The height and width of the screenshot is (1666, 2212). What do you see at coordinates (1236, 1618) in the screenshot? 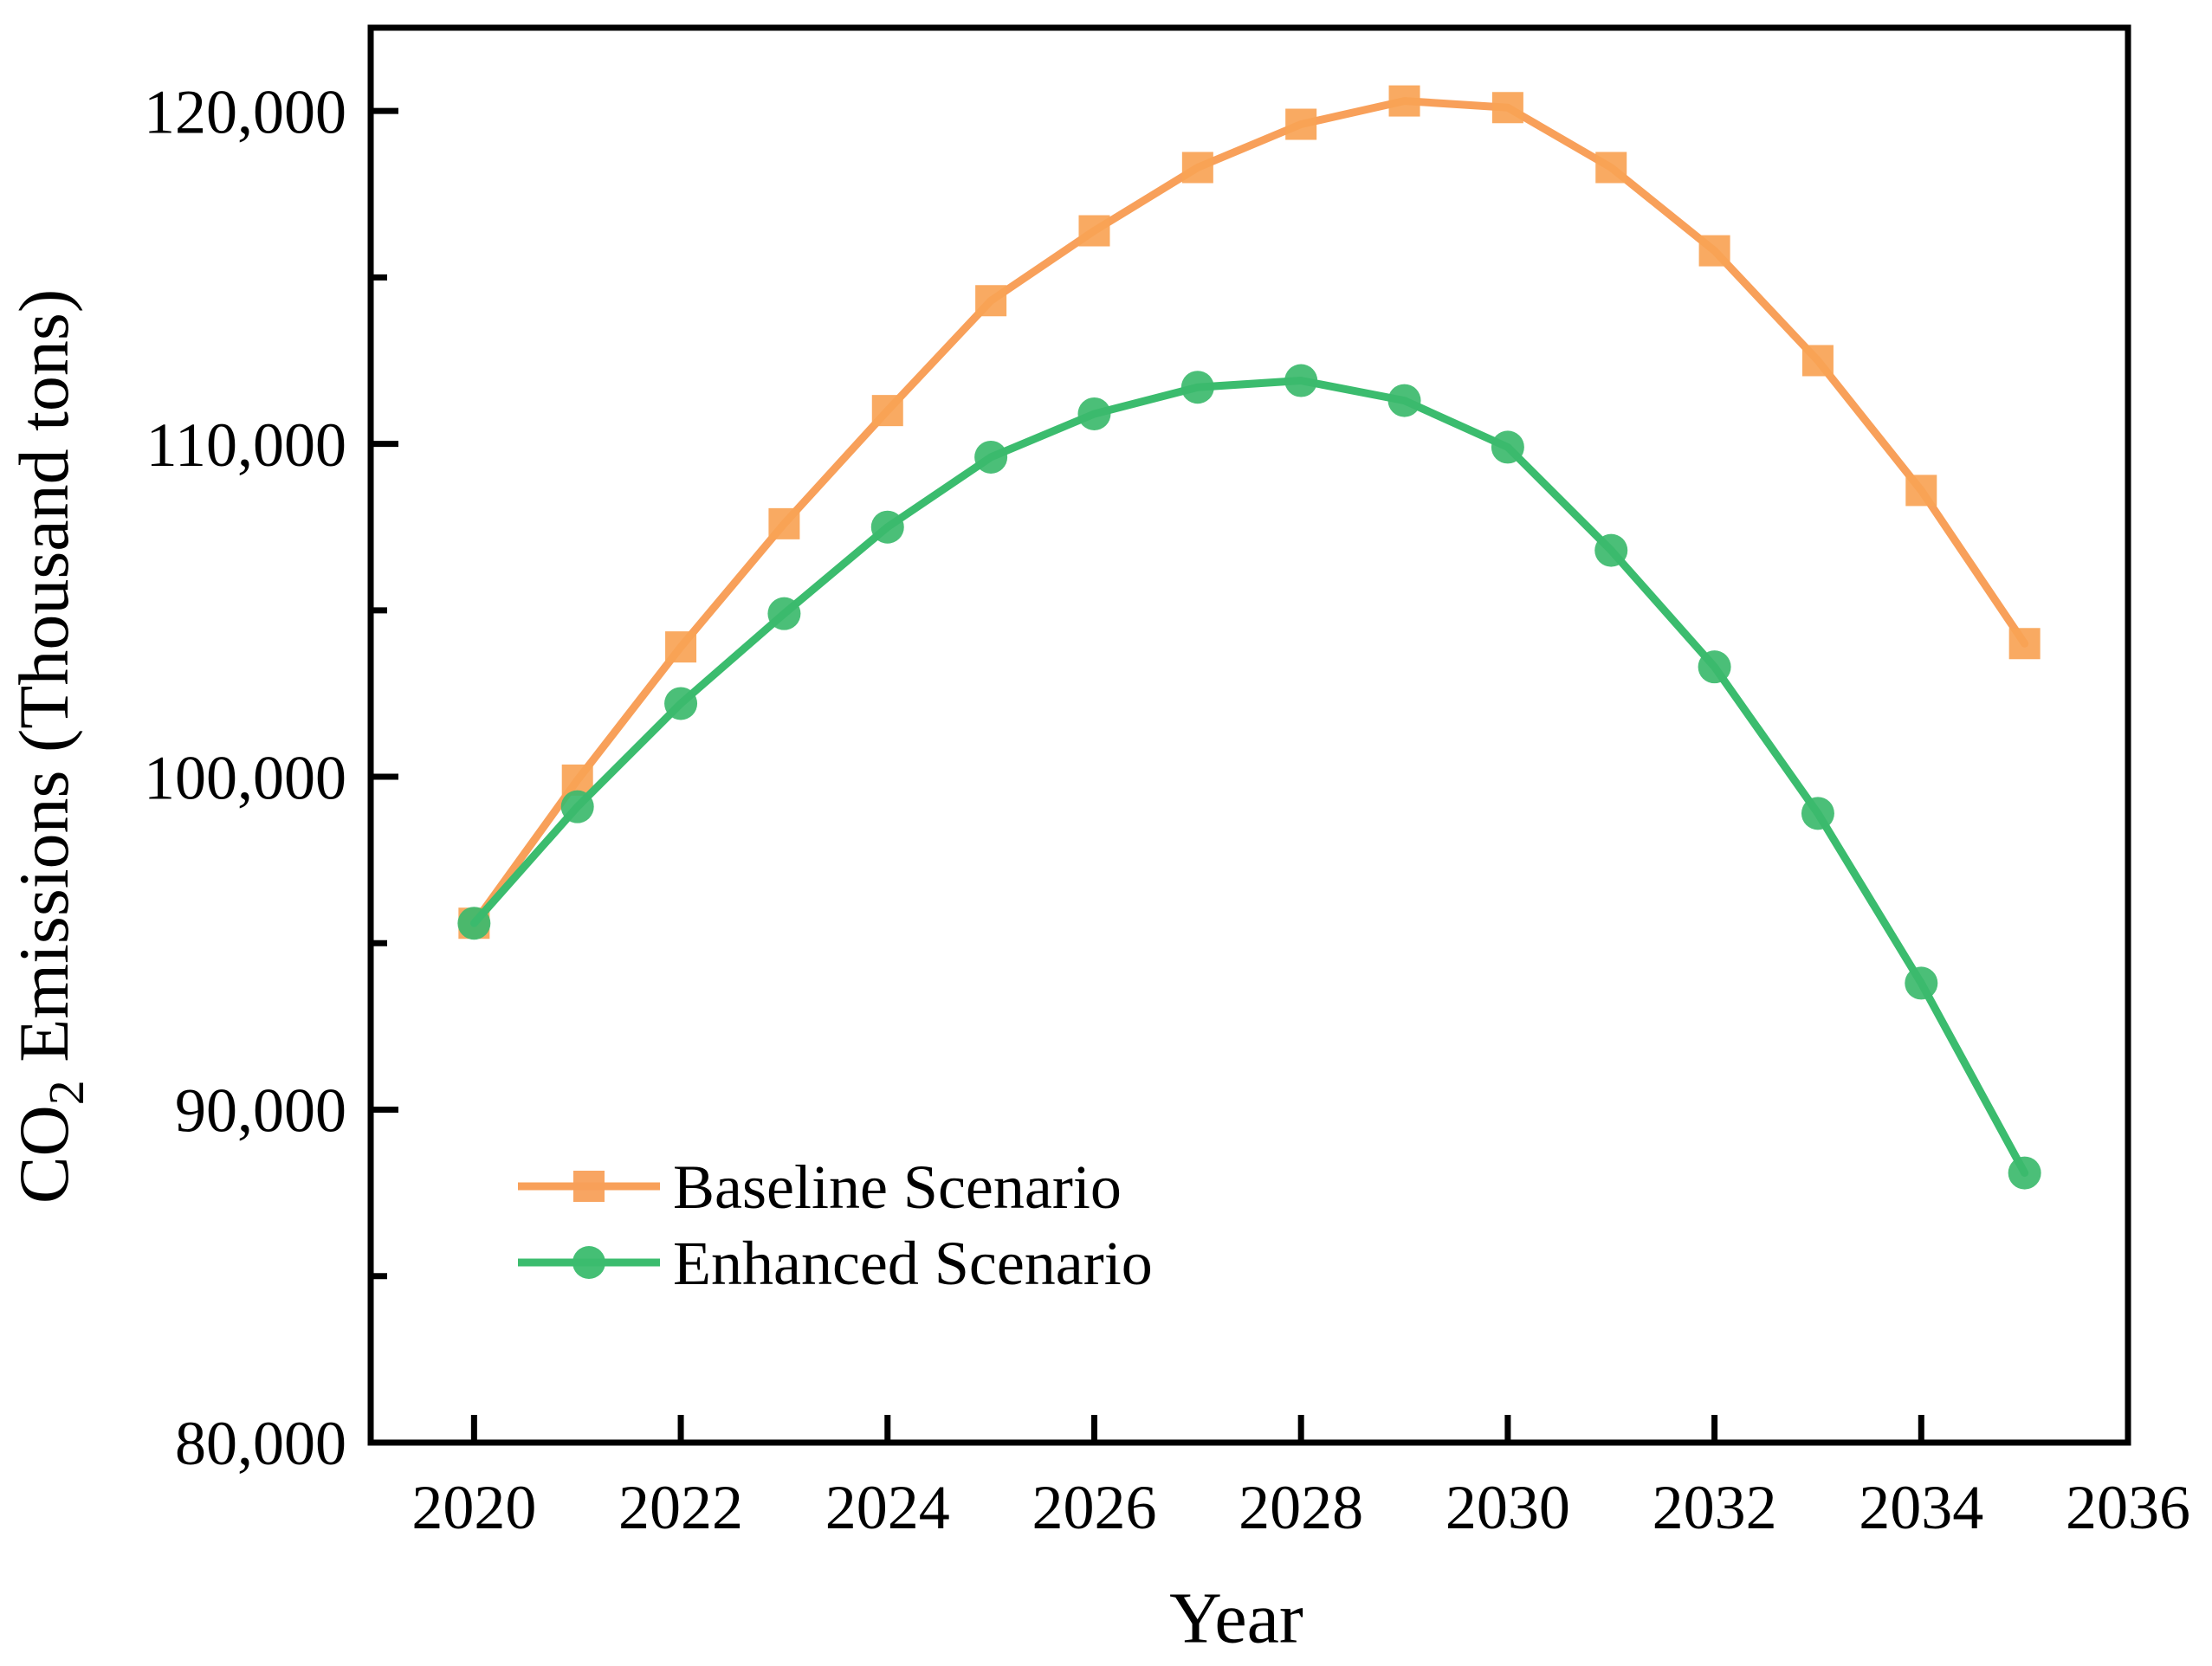
I see `x-axis-title: Year` at bounding box center [1236, 1618].